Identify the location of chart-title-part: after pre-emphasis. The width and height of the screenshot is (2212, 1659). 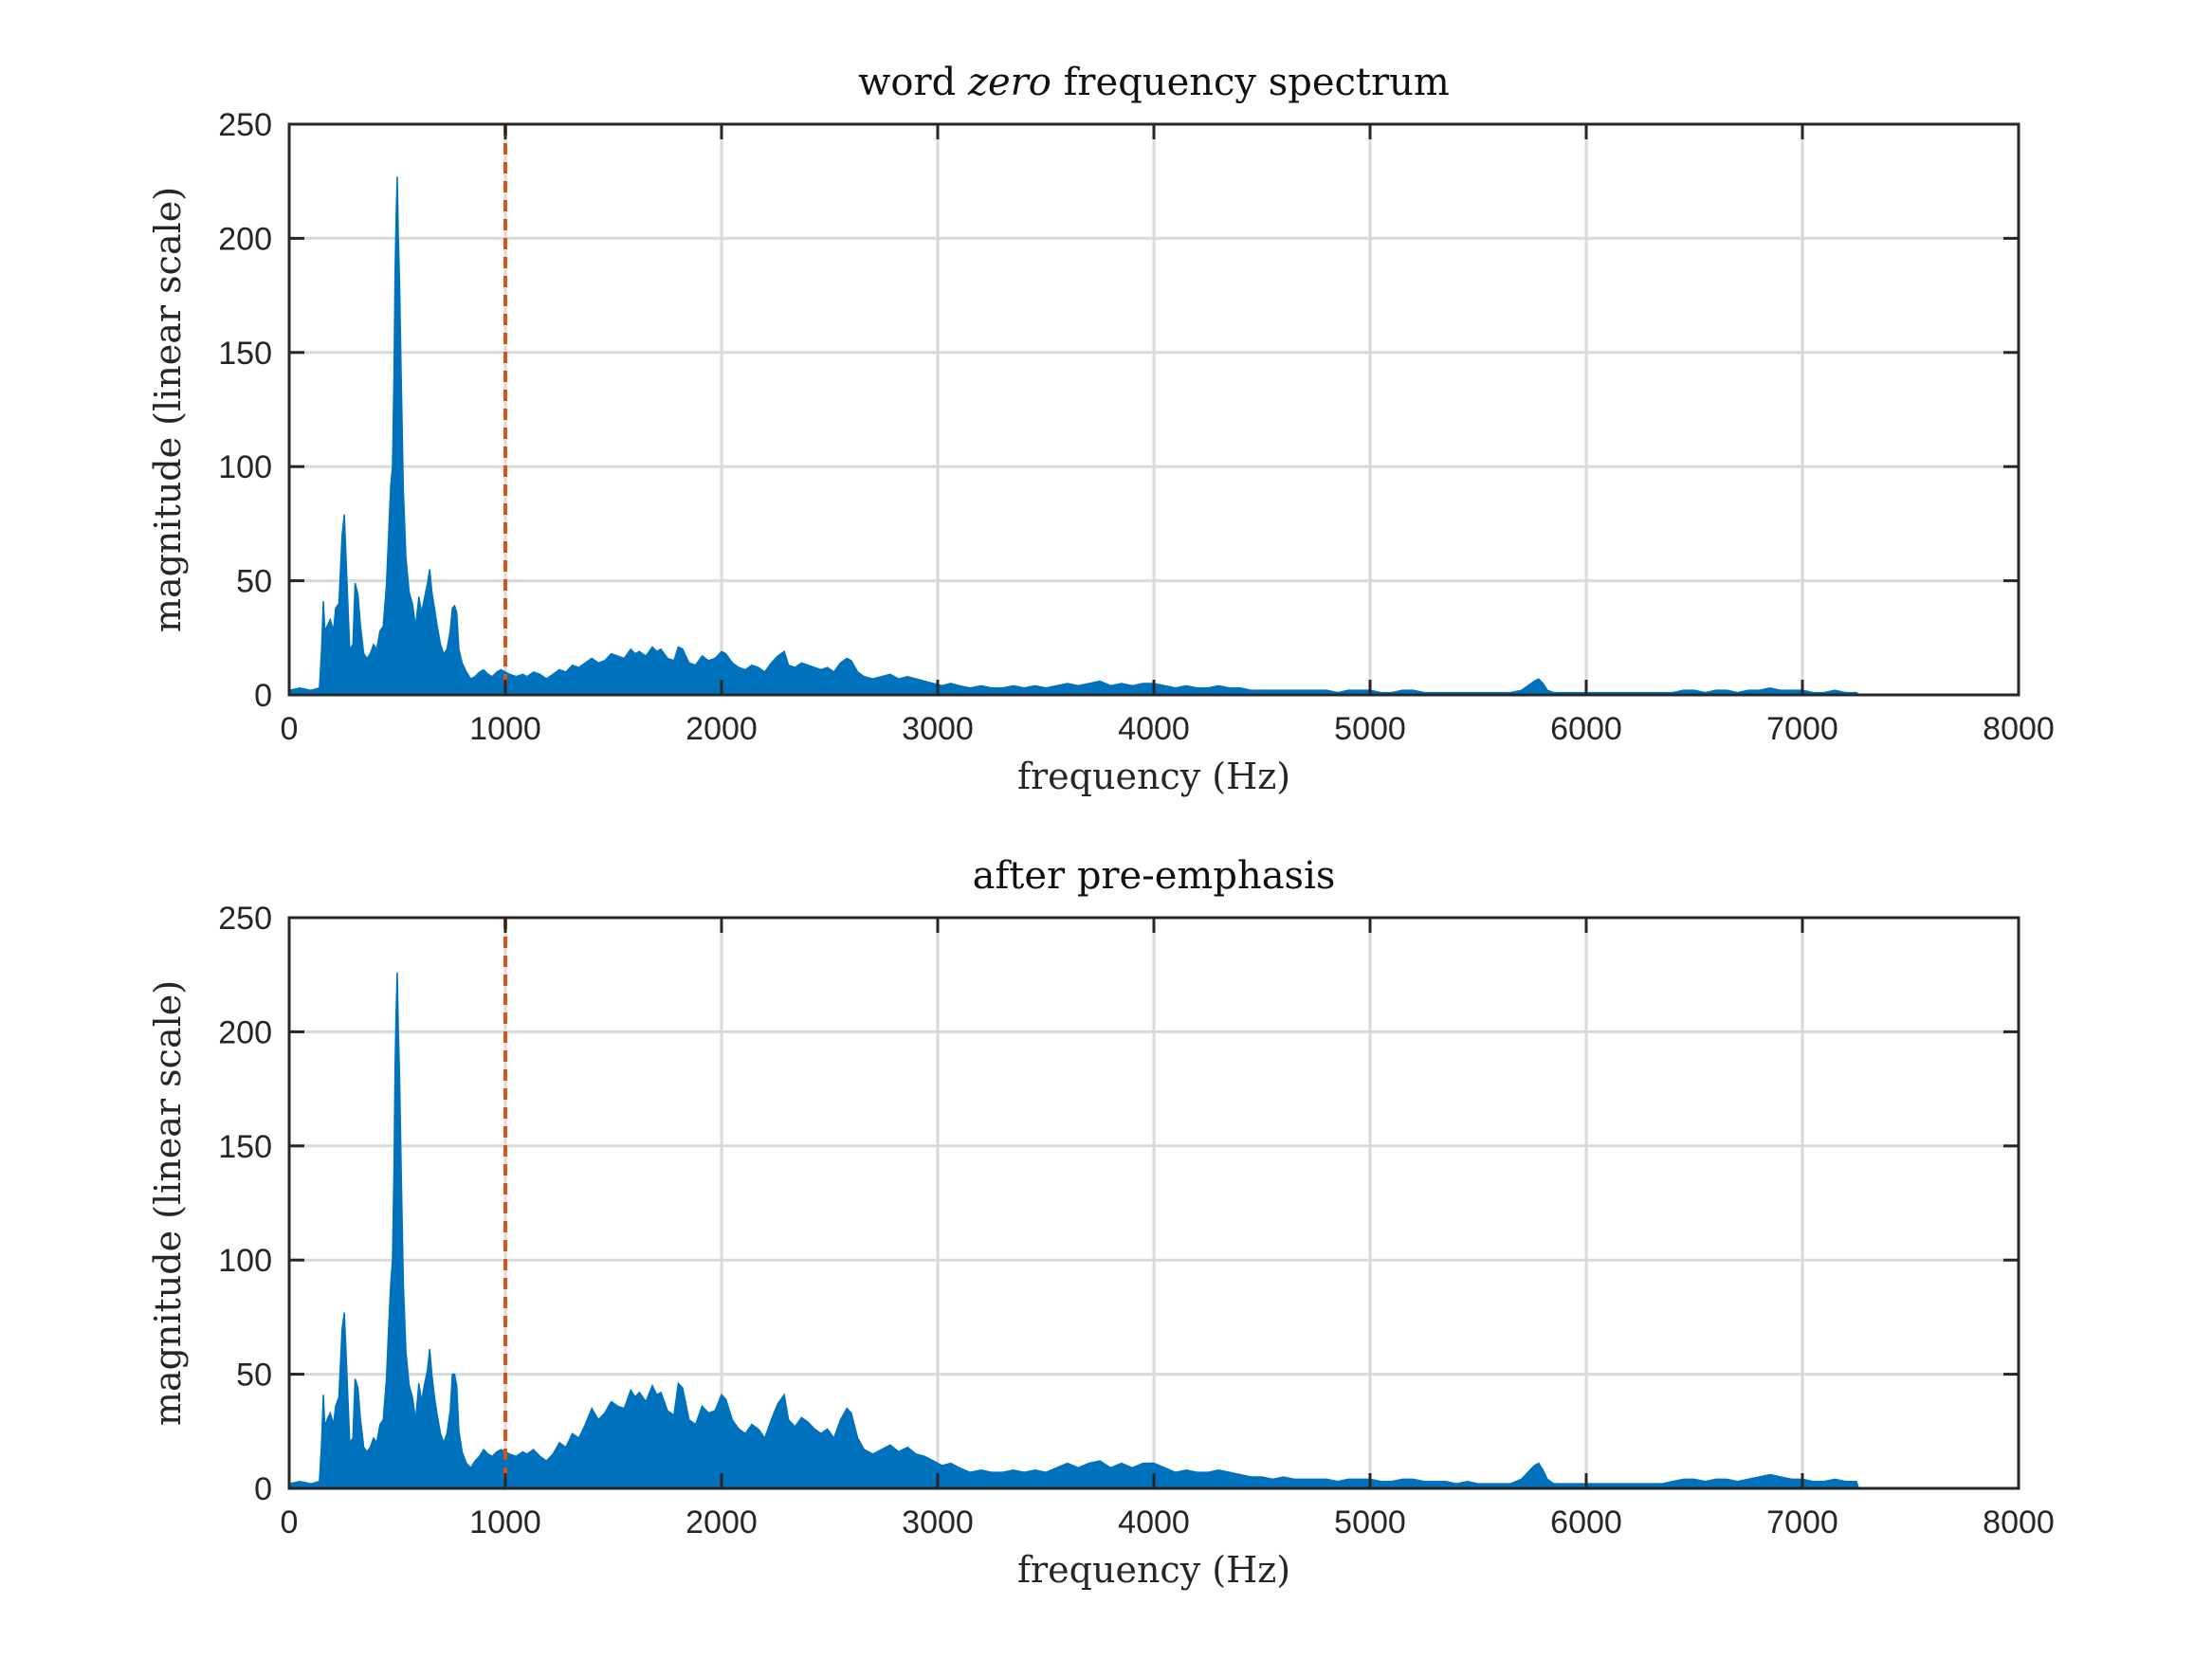
(1154, 876).